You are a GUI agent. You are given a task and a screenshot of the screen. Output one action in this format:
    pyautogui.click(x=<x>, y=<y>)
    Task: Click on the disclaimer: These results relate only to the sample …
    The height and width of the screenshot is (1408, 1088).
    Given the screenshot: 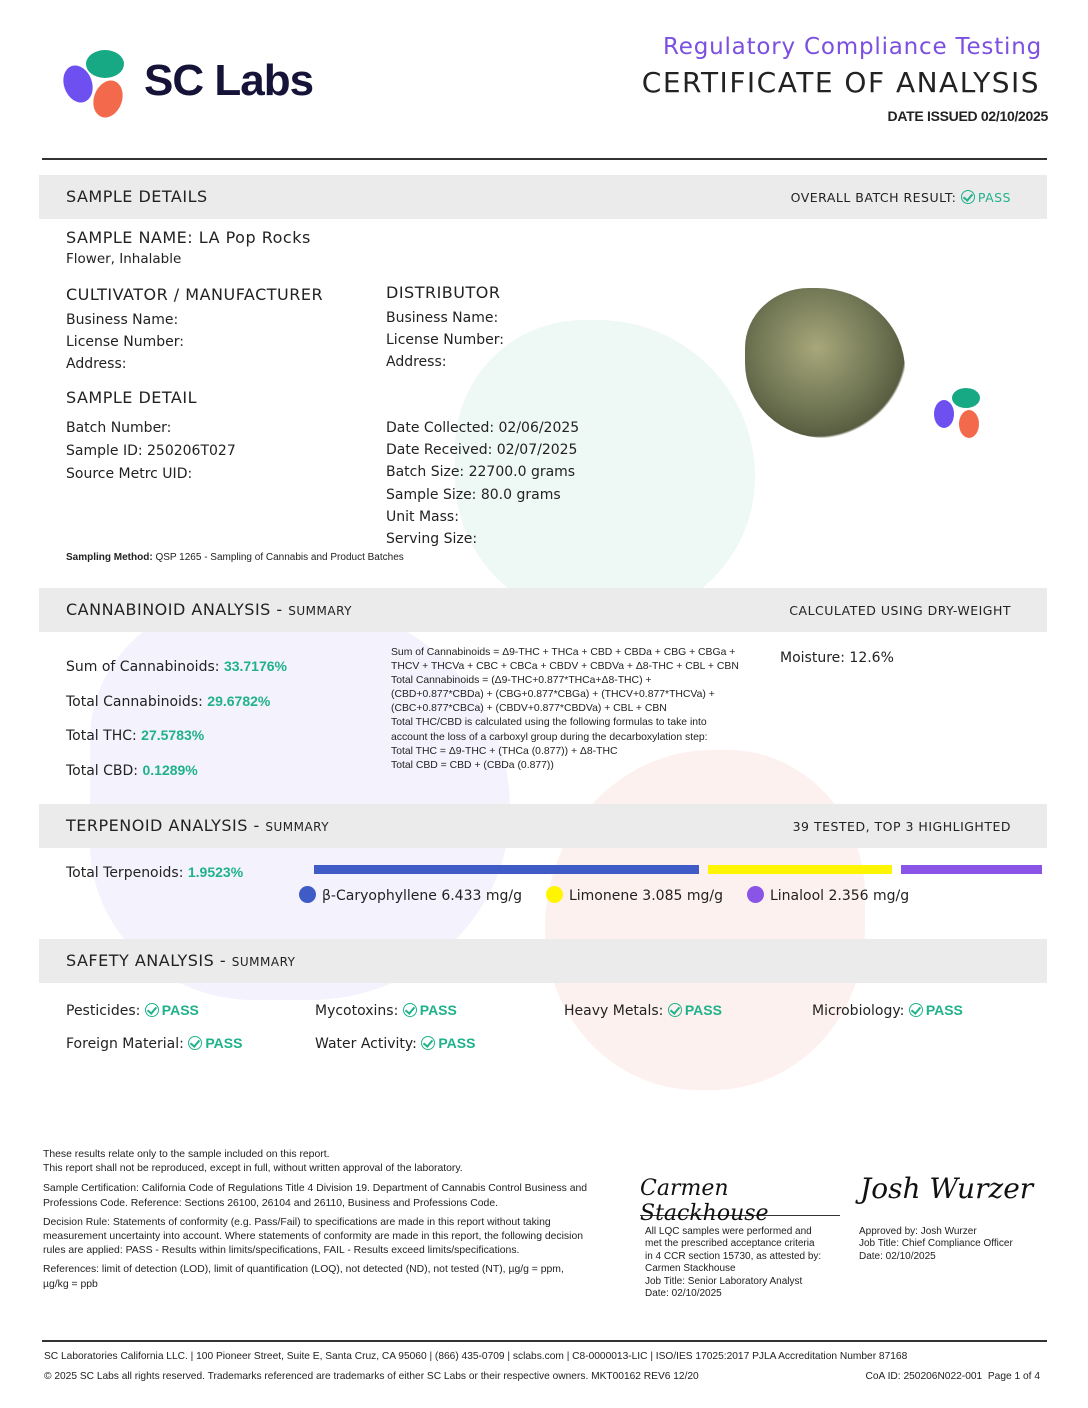 What is the action you would take?
    pyautogui.click(x=315, y=1219)
    